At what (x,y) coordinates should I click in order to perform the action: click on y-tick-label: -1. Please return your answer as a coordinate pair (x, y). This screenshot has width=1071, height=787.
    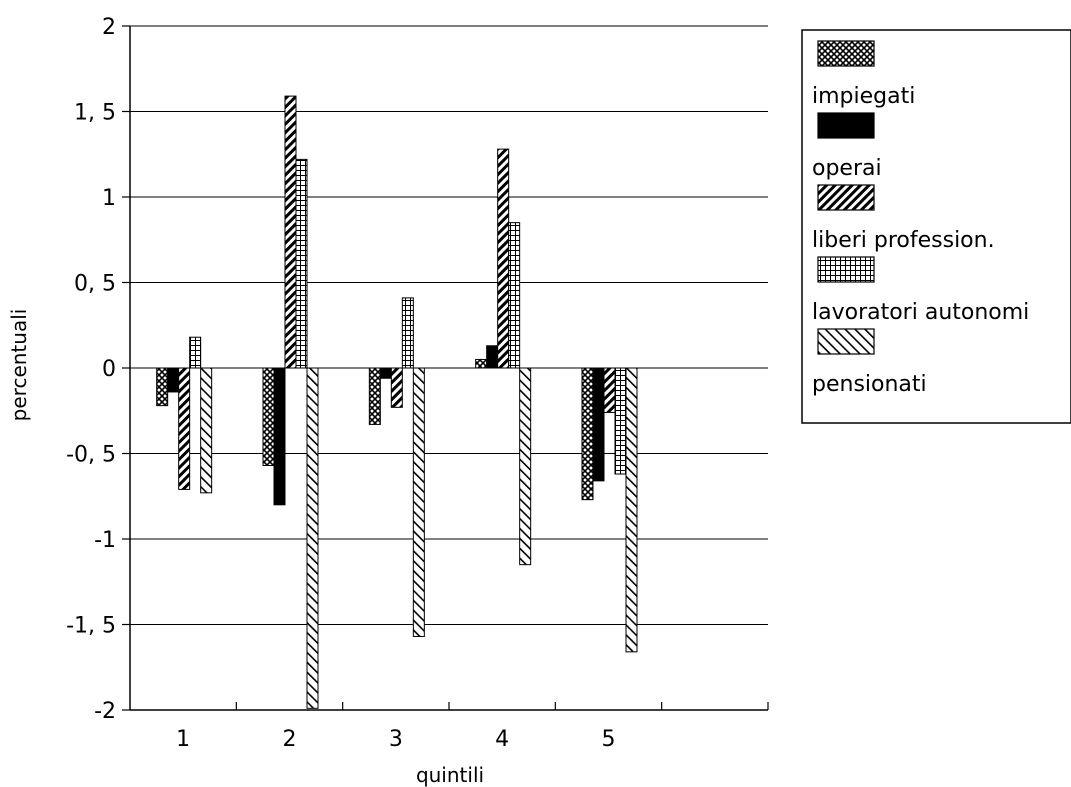
    Looking at the image, I should click on (105, 540).